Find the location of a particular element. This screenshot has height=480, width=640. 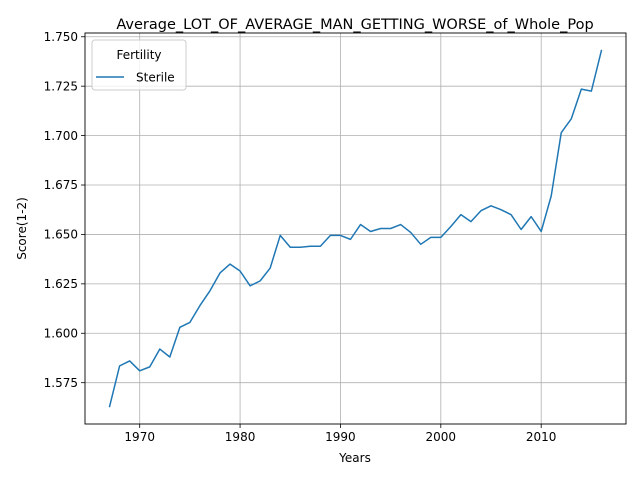

y-tick-label: 1.575 is located at coordinates (61, 383).